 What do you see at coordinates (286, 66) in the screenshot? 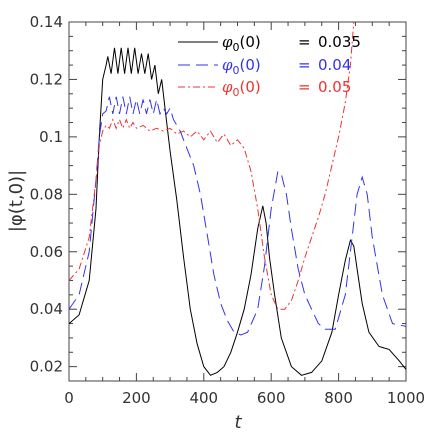
I see `legend-label-2: φ0(0) = 0.04` at bounding box center [286, 66].